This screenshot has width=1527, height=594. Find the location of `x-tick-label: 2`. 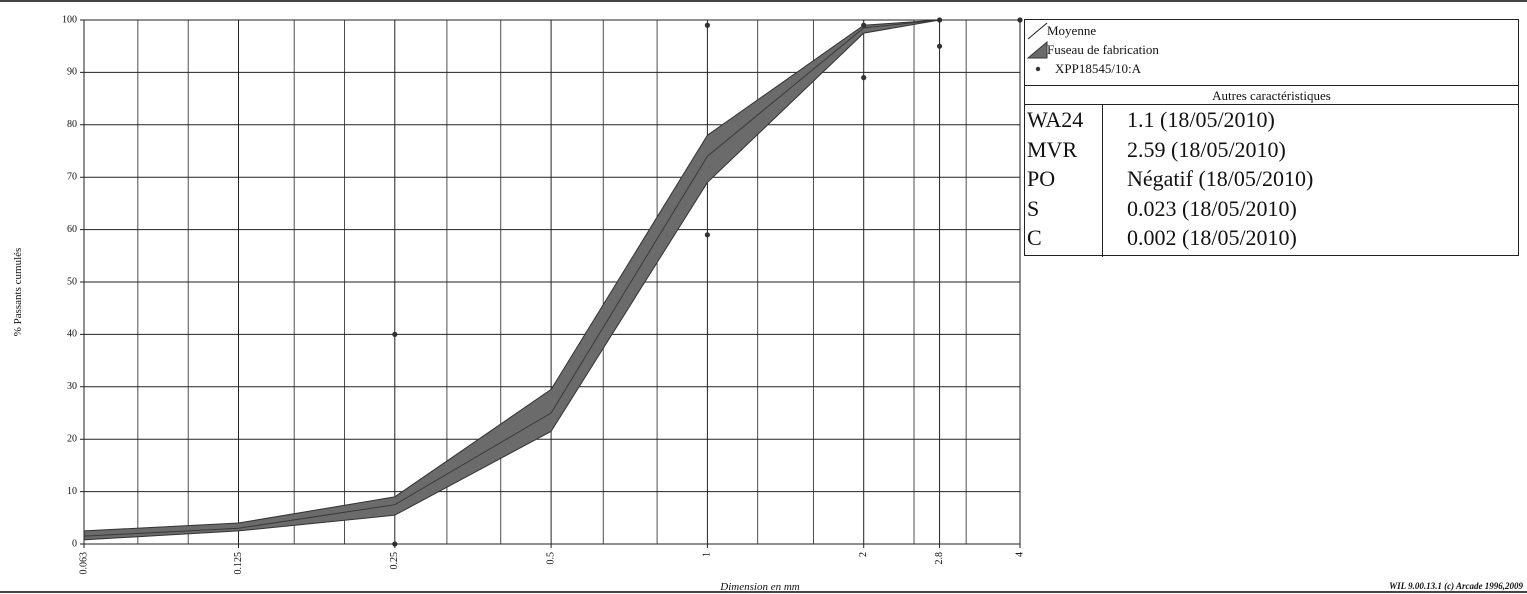

x-tick-label: 2 is located at coordinates (863, 554).